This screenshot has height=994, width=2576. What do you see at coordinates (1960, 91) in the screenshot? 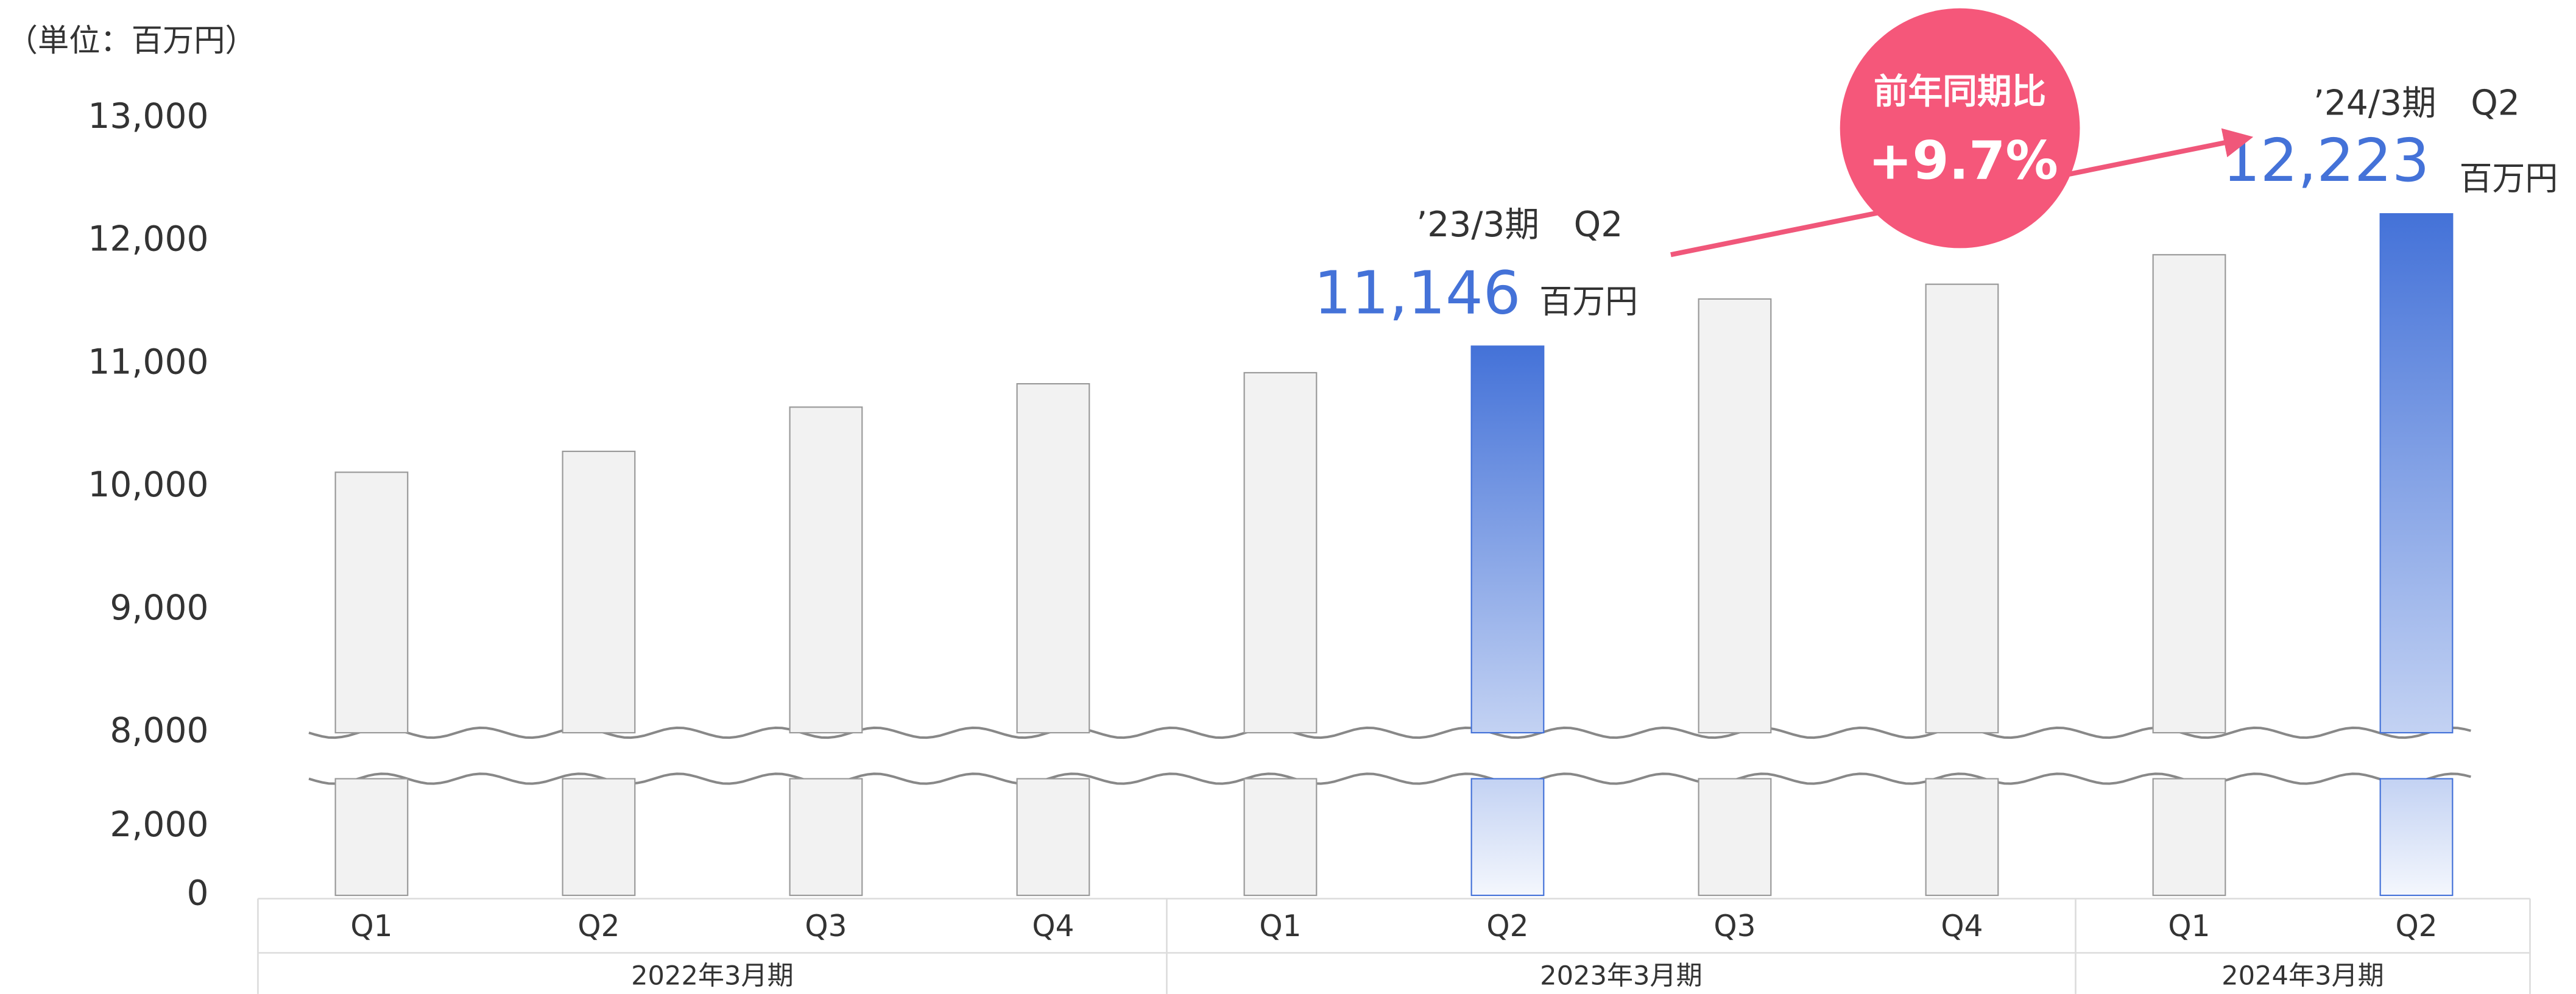
I see `yoy-title: 前年同期比` at bounding box center [1960, 91].